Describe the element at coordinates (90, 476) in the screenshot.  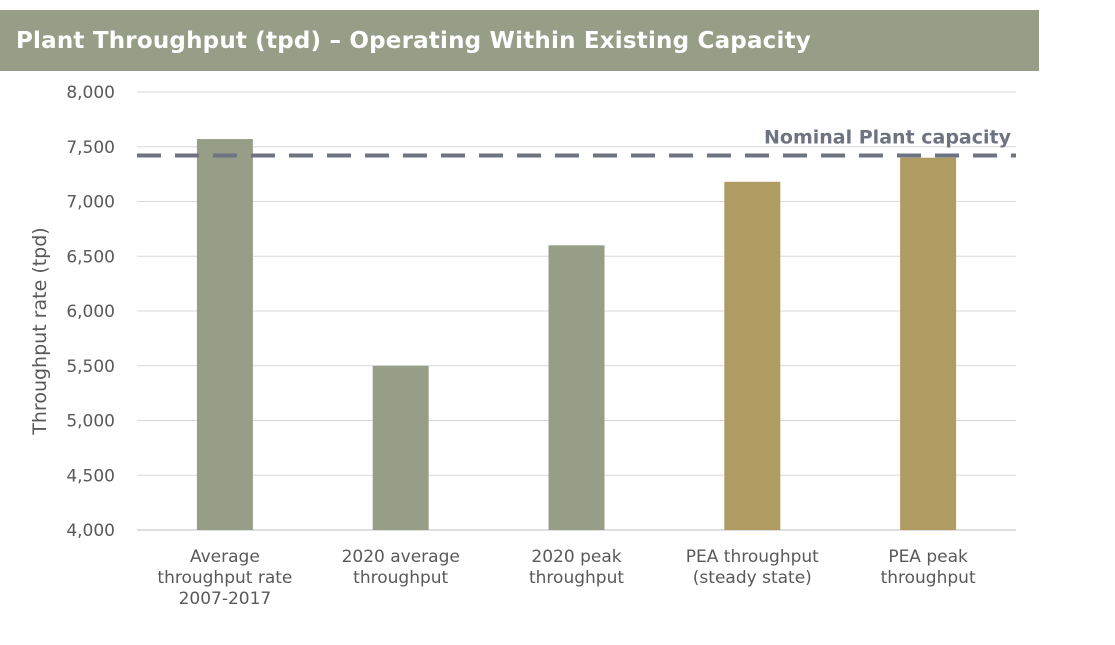
I see `y-tick-label: 4,500` at that location.